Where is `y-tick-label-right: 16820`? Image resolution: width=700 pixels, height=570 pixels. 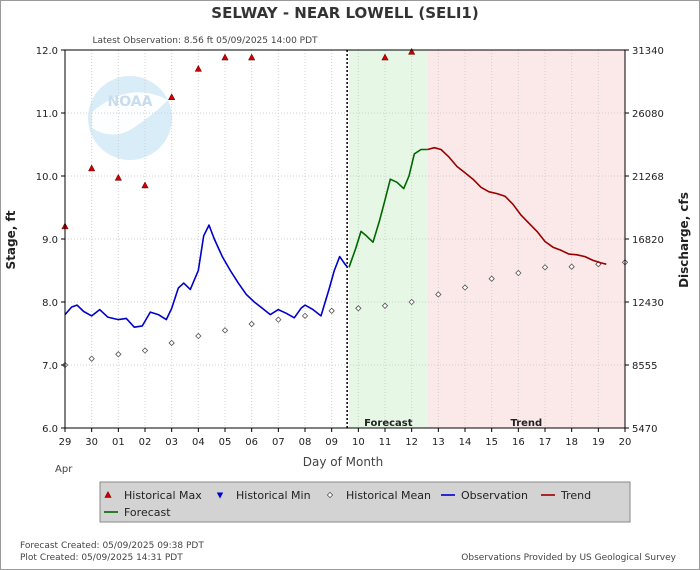
y-tick-label-right: 16820 is located at coordinates (648, 240).